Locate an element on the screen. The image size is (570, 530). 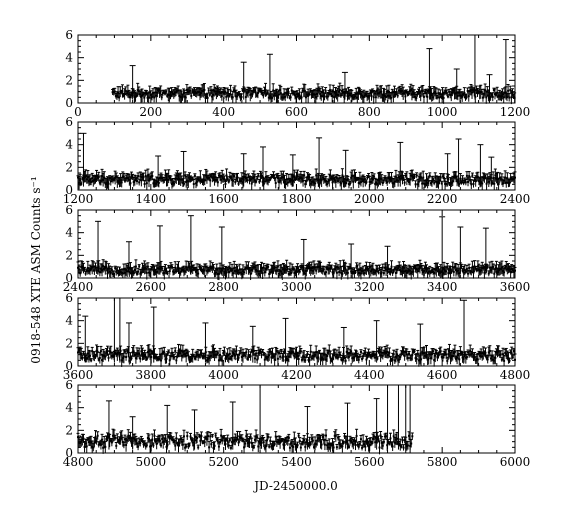
x-tick-label: 2800 is located at coordinates (223, 287).